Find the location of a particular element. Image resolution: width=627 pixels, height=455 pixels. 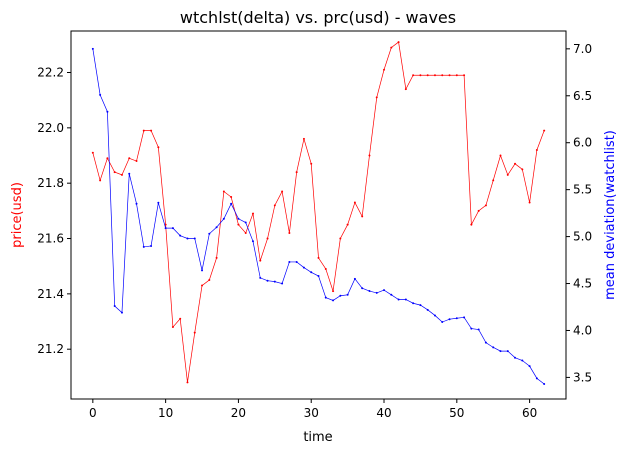

right-y-tick-label: 3.5 is located at coordinates (582, 377).